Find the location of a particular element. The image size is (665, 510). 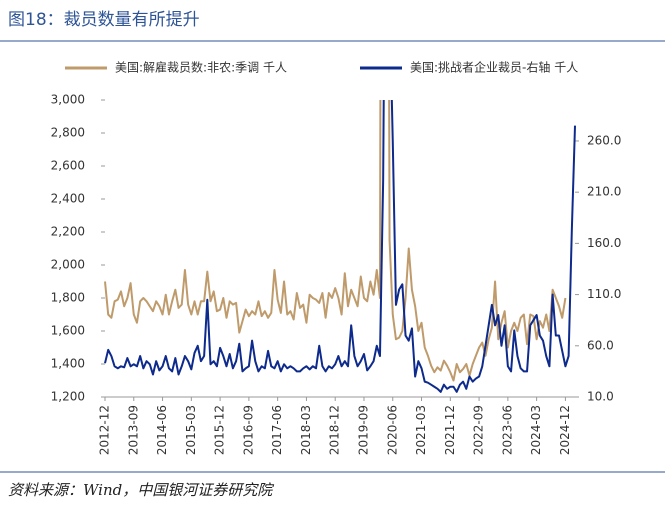

x-tick-label: 2017-06 is located at coordinates (277, 430).